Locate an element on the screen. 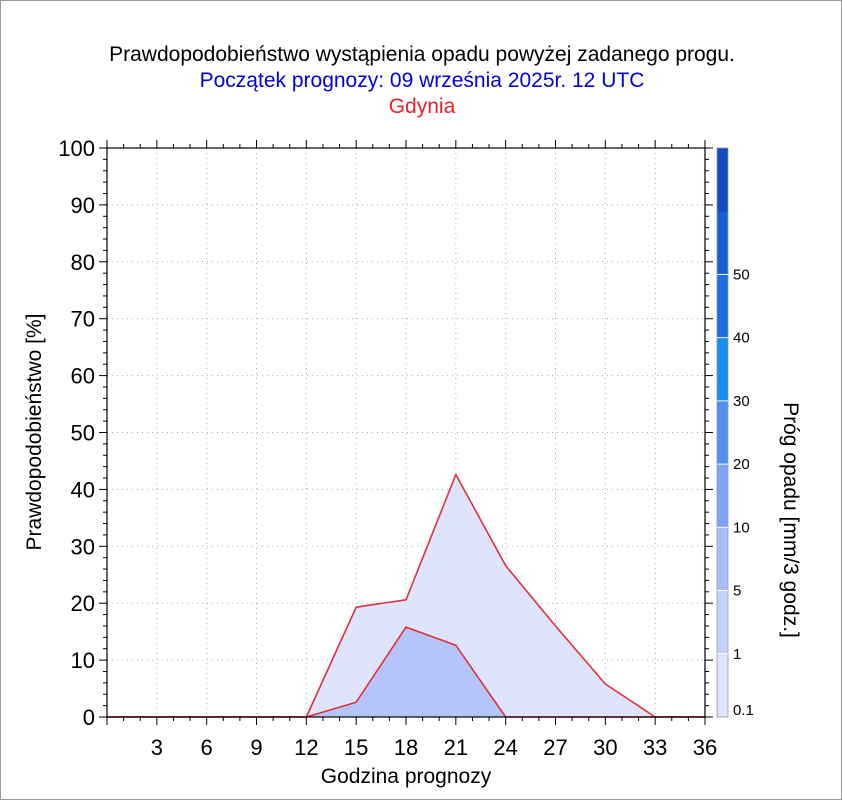 The width and height of the screenshot is (842, 801). colorbar-tick-label: 30 is located at coordinates (741, 401).